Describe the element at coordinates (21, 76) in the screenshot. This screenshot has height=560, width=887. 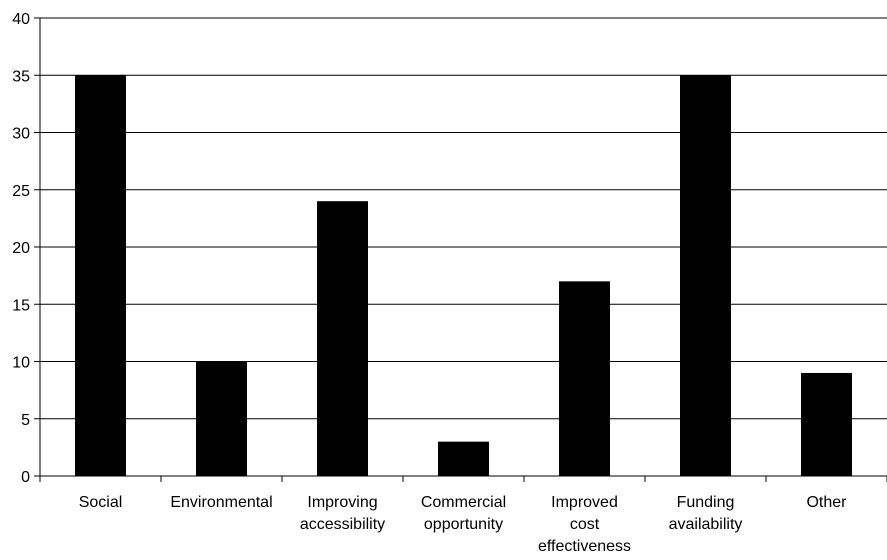
I see `y-tick-label: 35` at that location.